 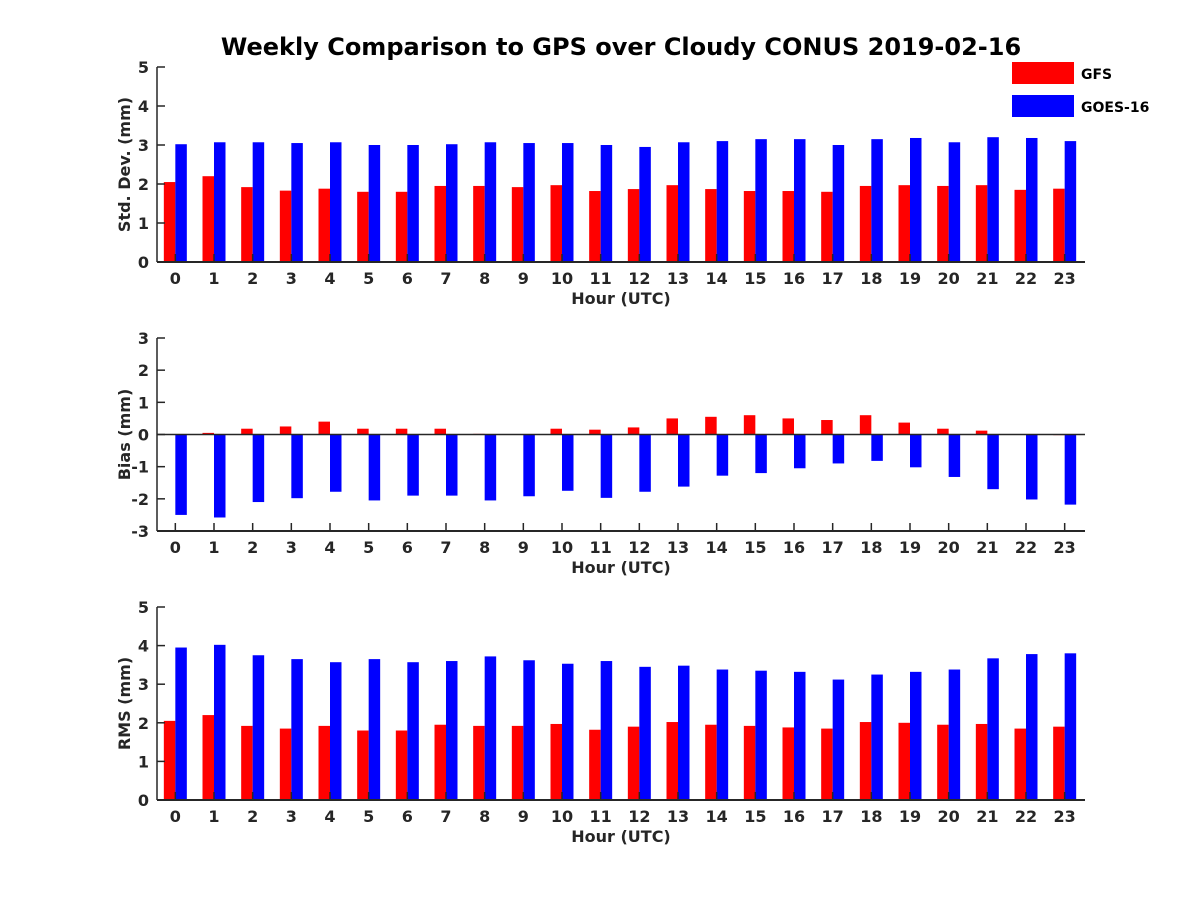 What do you see at coordinates (368, 547) in the screenshot?
I see `xtick-label-bias-5: 5` at bounding box center [368, 547].